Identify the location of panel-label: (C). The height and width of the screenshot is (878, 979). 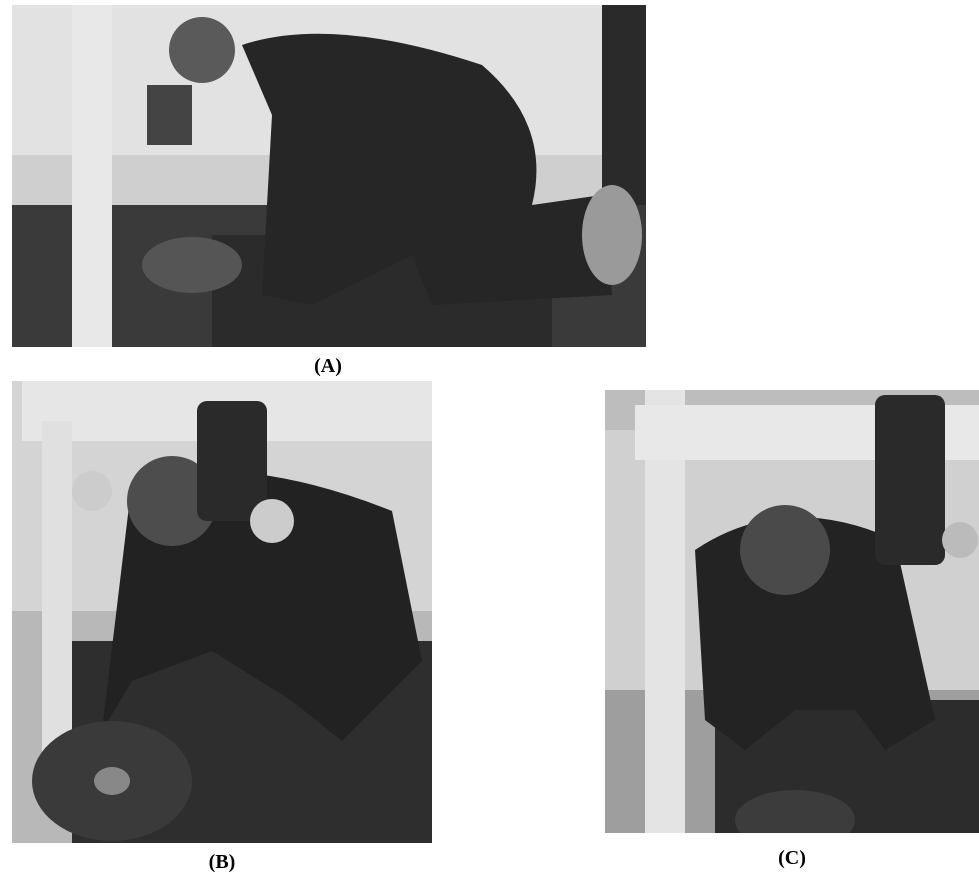
(792, 858).